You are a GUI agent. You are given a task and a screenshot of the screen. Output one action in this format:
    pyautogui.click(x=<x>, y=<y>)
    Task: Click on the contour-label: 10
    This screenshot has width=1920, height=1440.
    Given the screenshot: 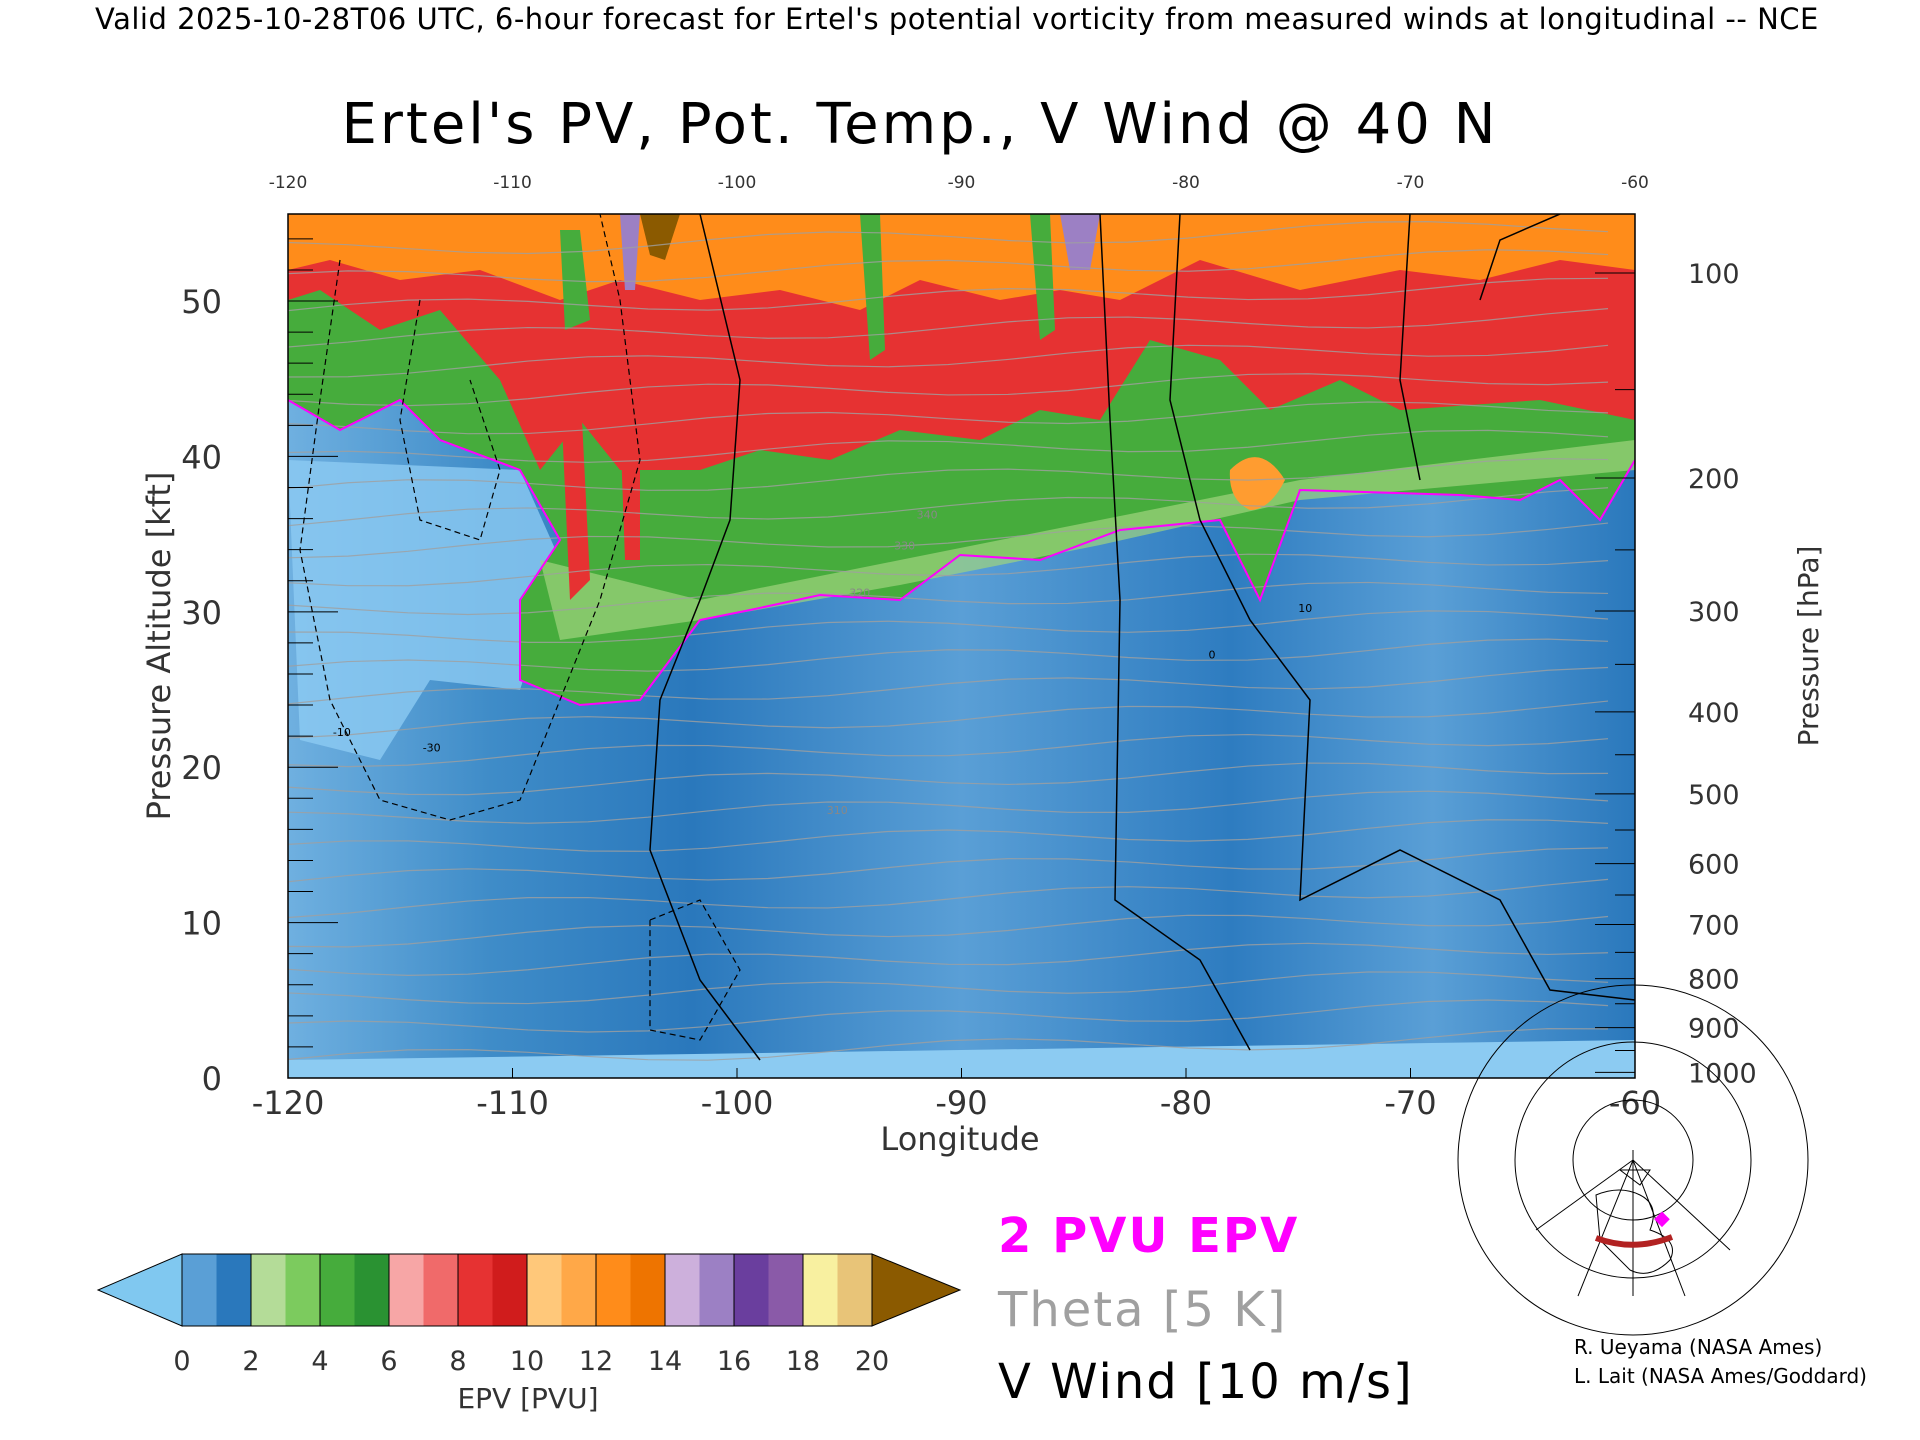 What is the action you would take?
    pyautogui.click(x=1305, y=608)
    